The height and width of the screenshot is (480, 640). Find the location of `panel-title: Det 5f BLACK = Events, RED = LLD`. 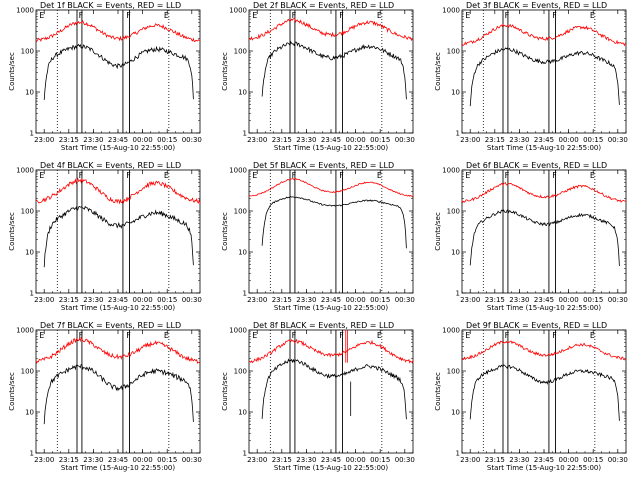

panel-title: Det 5f BLACK = Events, RED = LLD is located at coordinates (323, 165).